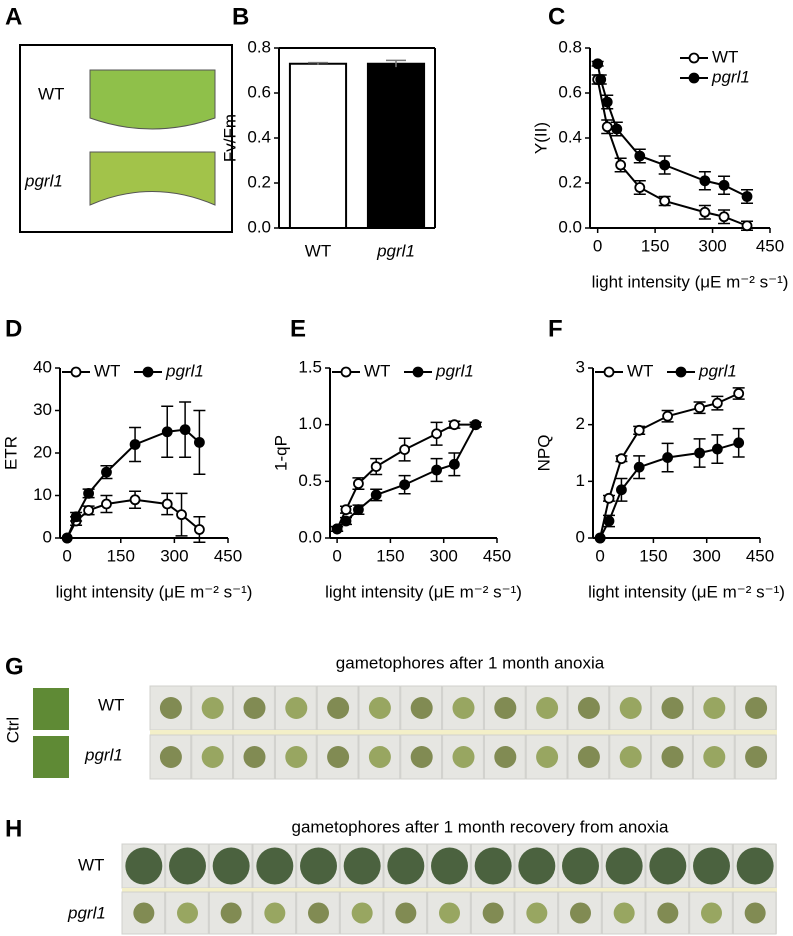 The width and height of the screenshot is (793, 936). I want to click on y-tick-label: 0.6, so click(570, 91).